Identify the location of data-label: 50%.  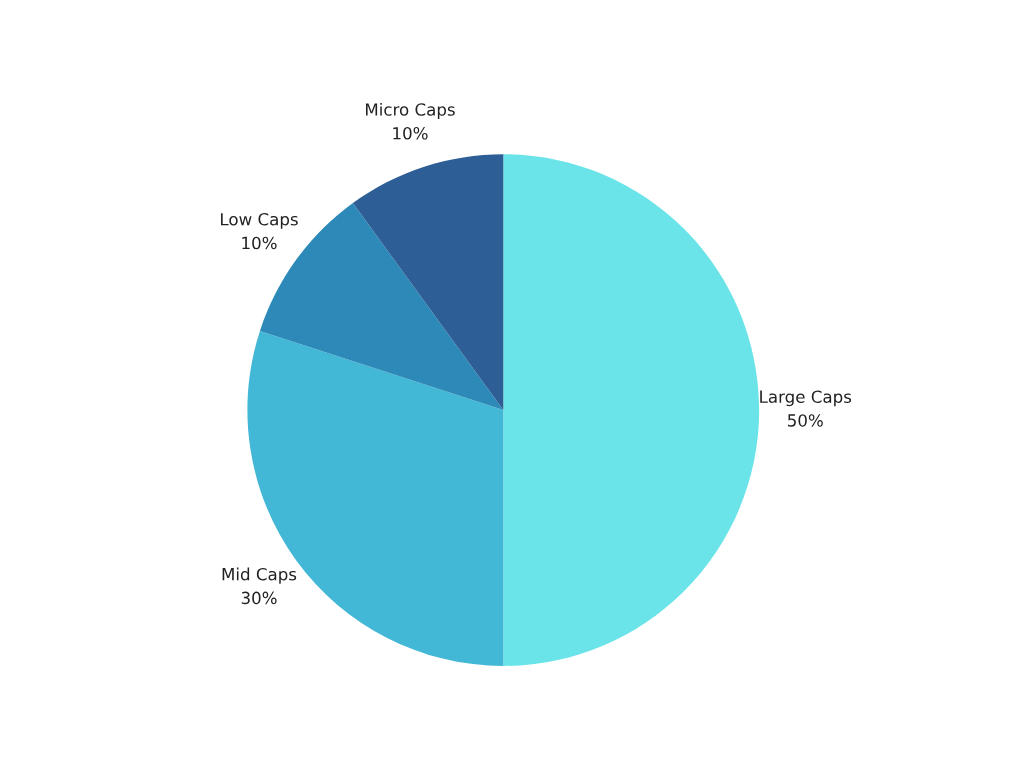
(805, 420).